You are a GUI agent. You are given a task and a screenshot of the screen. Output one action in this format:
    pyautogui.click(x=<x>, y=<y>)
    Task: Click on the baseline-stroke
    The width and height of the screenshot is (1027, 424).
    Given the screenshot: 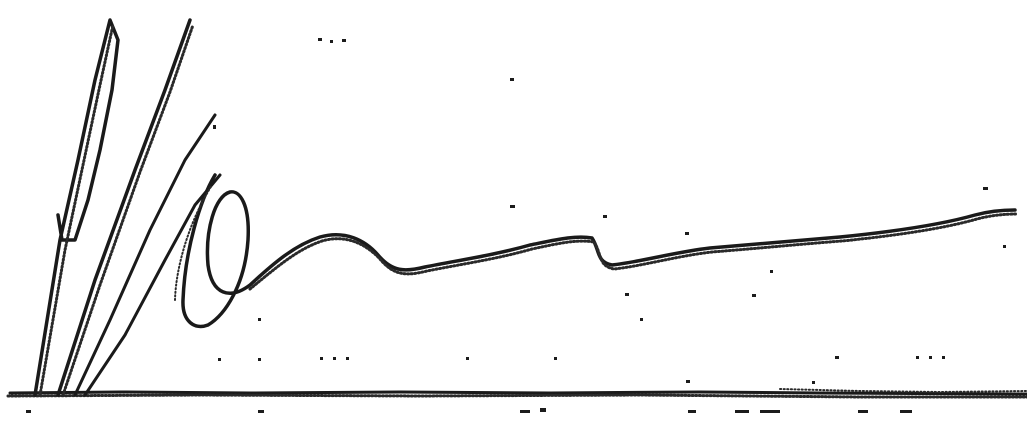 What is the action you would take?
    pyautogui.click(x=516, y=393)
    